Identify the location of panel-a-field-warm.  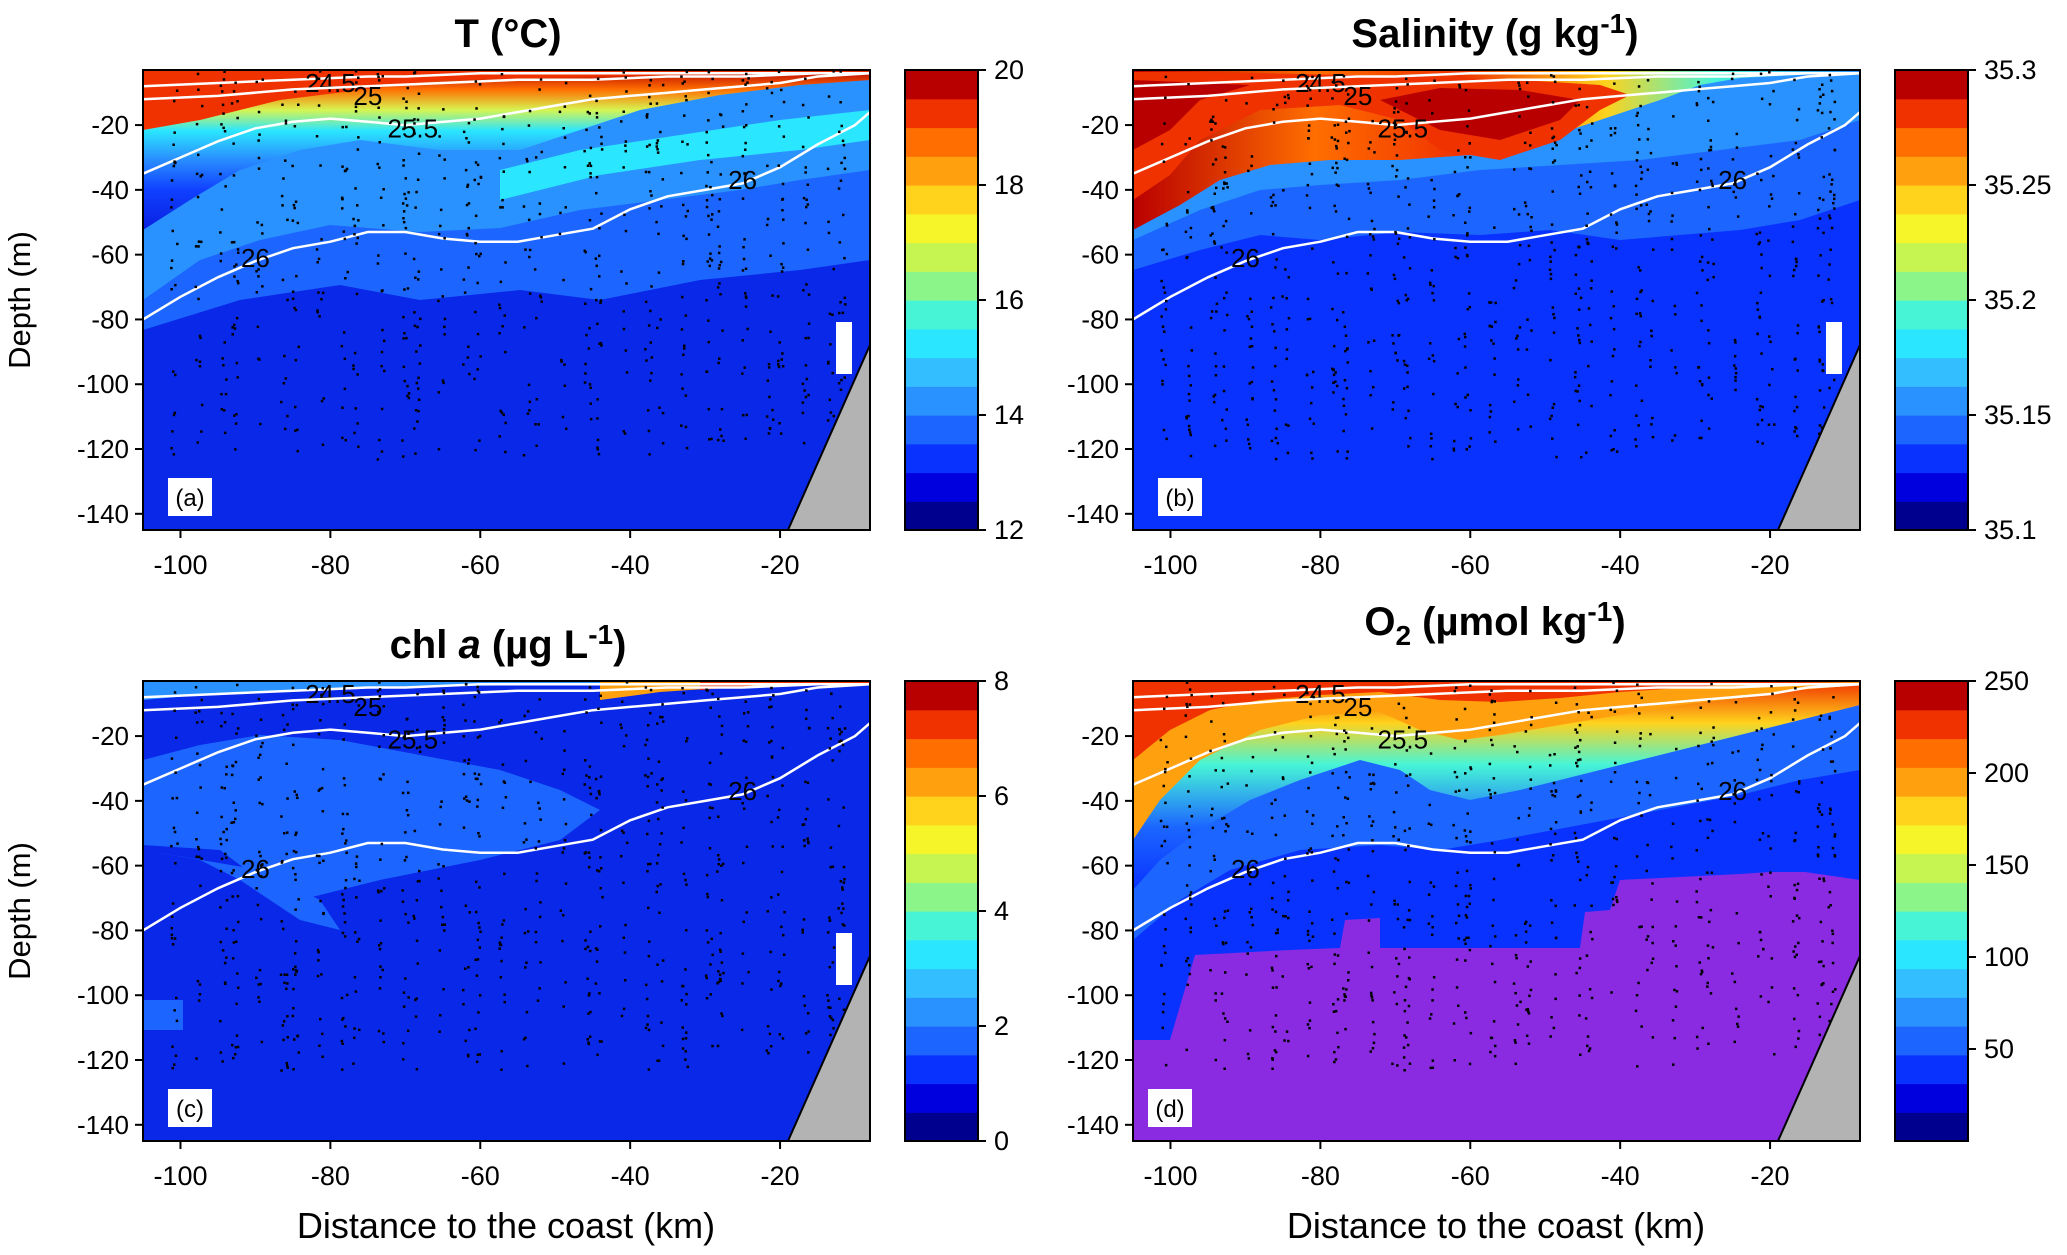
(506, 150).